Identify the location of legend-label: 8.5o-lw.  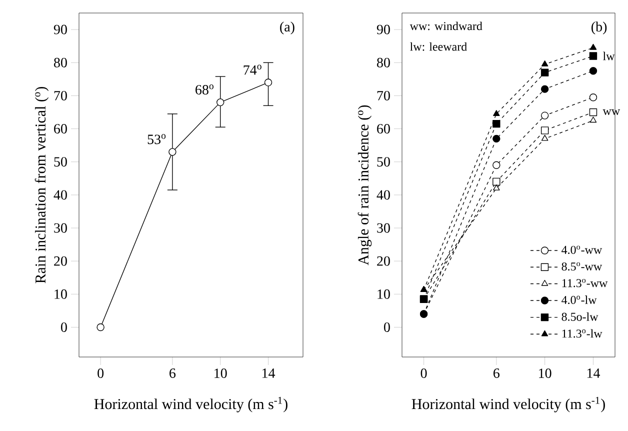
(580, 316).